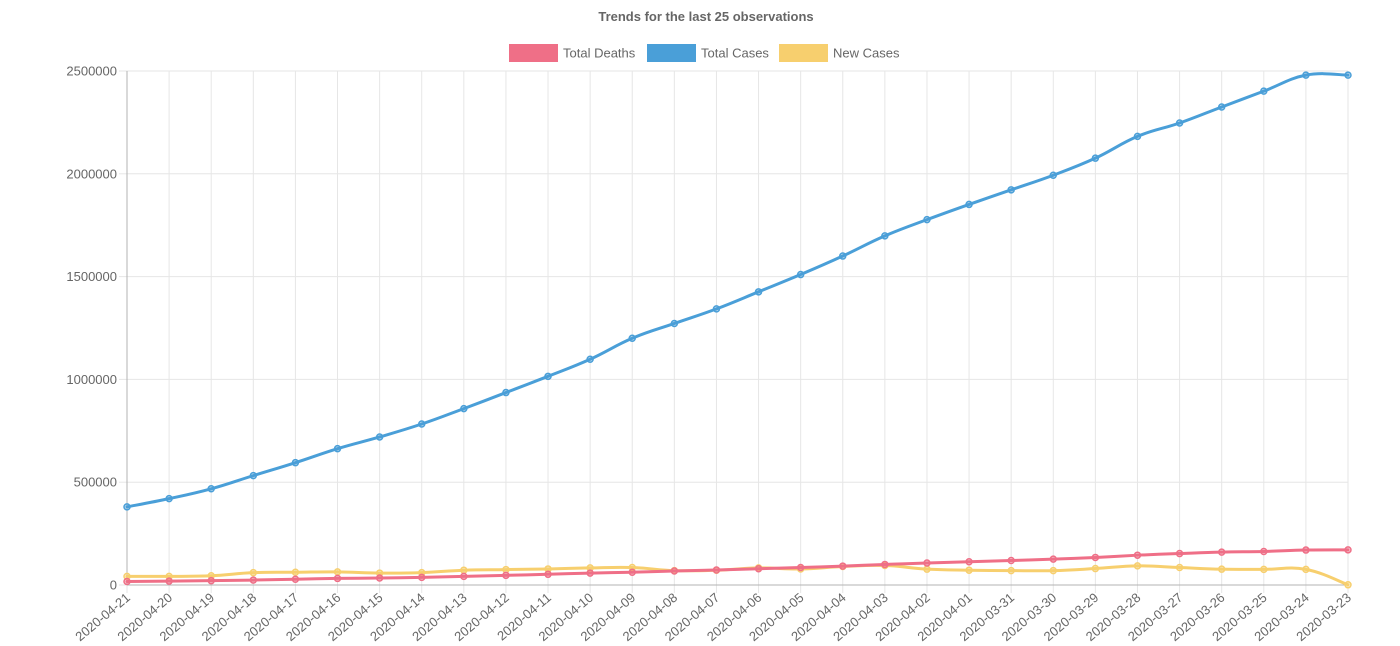  What do you see at coordinates (91, 276) in the screenshot?
I see `y-tick-label: 1500000` at bounding box center [91, 276].